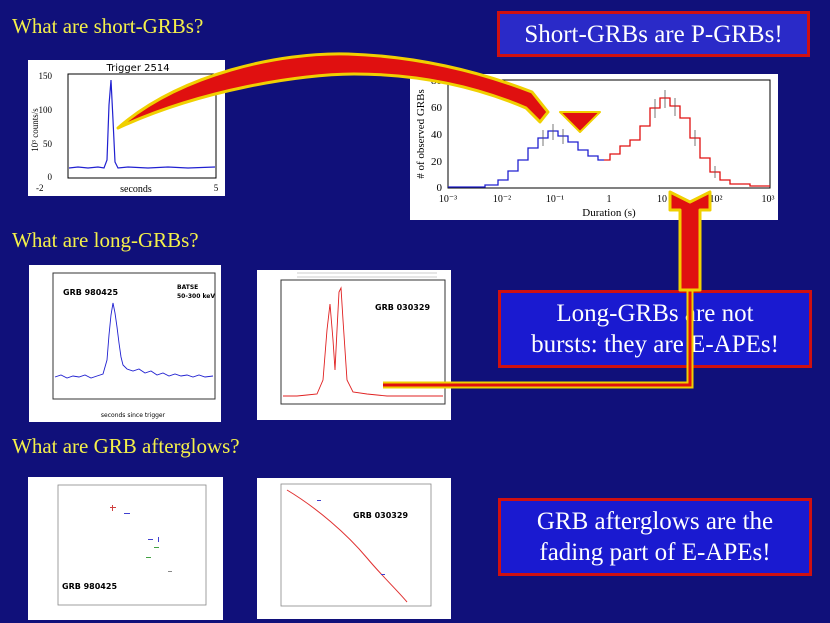 The height and width of the screenshot is (623, 830). Describe the element at coordinates (35, 130) in the screenshot. I see `trigger-ylabel: 10³ counts/s` at that location.